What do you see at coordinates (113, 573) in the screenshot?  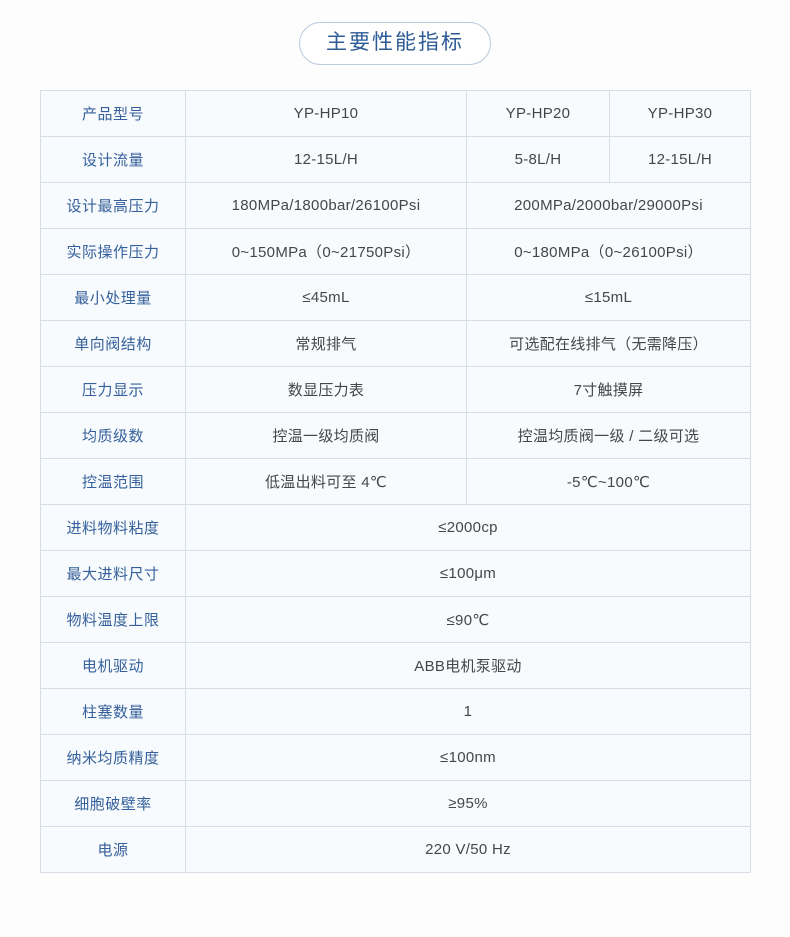 I see `row-label: 最大进料尺寸` at bounding box center [113, 573].